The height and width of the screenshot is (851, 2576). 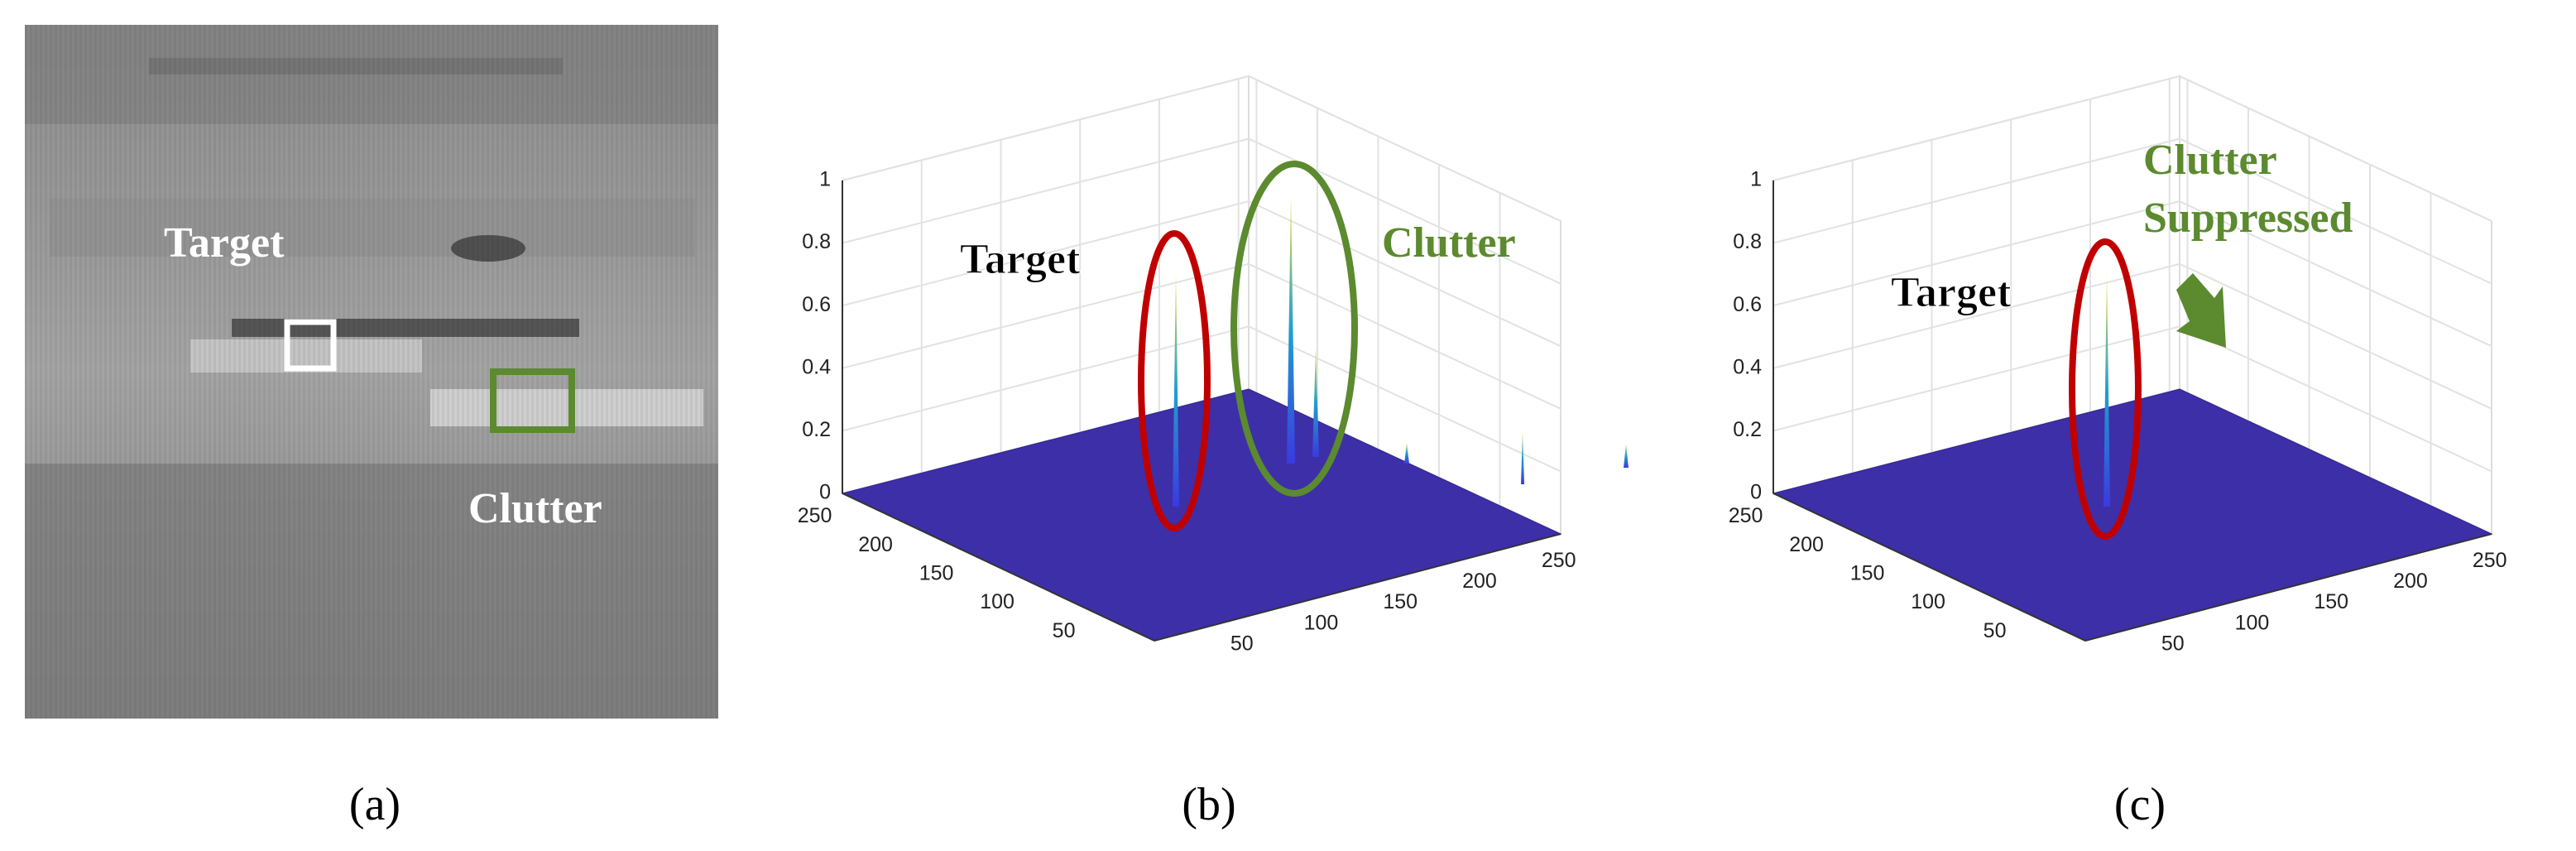 What do you see at coordinates (2248, 218) in the screenshot?
I see `annotation: Suppressed` at bounding box center [2248, 218].